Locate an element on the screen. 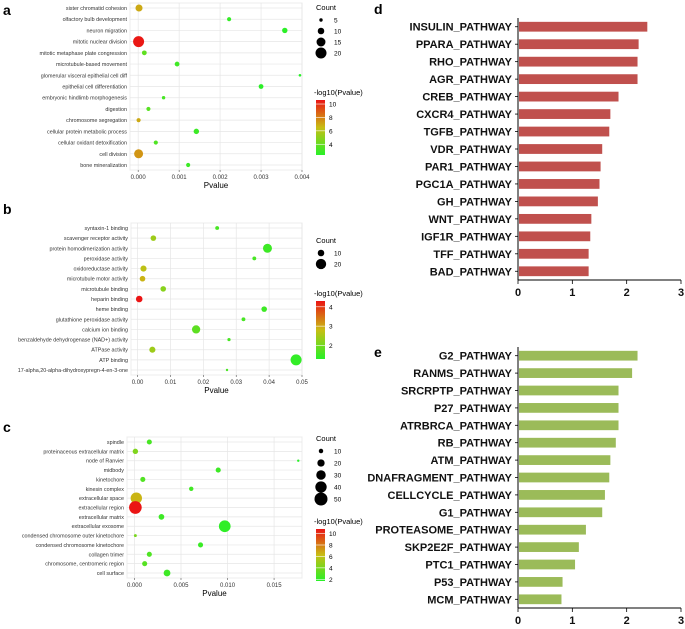 The width and height of the screenshot is (685, 629). category-label: chromosome, centromeric region is located at coordinates (84, 565).